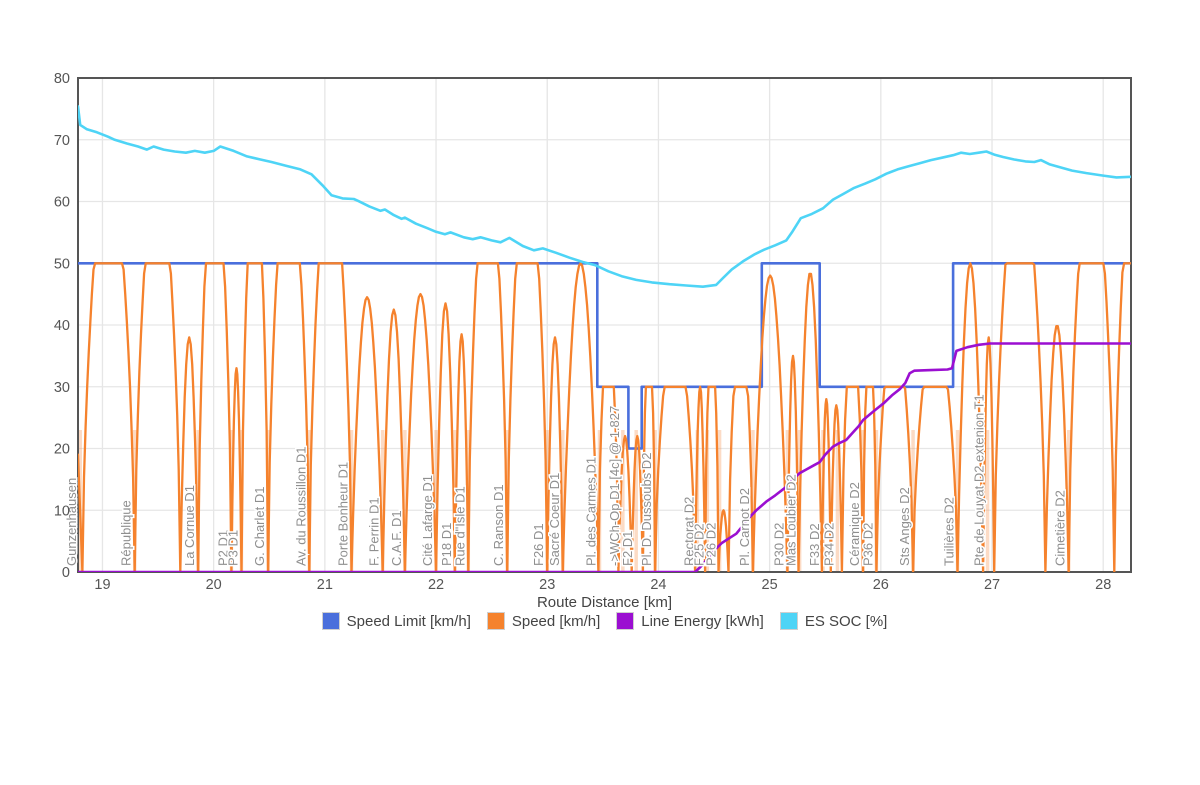 This screenshot has width=1200, height=785. I want to click on station-label: Pte de Louyat D2 extenion T1, so click(979, 480).